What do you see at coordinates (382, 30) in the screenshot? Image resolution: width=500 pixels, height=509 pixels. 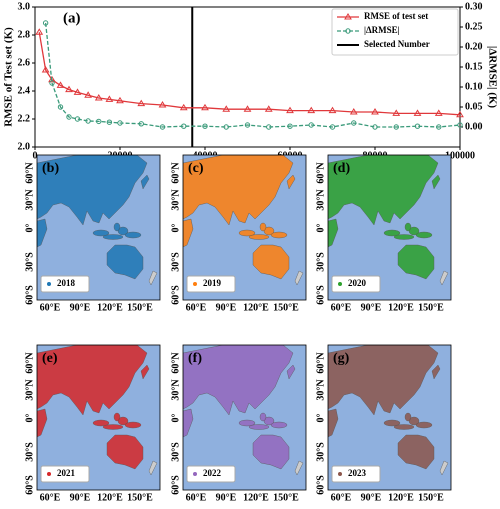 I see `legend-label: |ΔRMSE|` at bounding box center [382, 30].